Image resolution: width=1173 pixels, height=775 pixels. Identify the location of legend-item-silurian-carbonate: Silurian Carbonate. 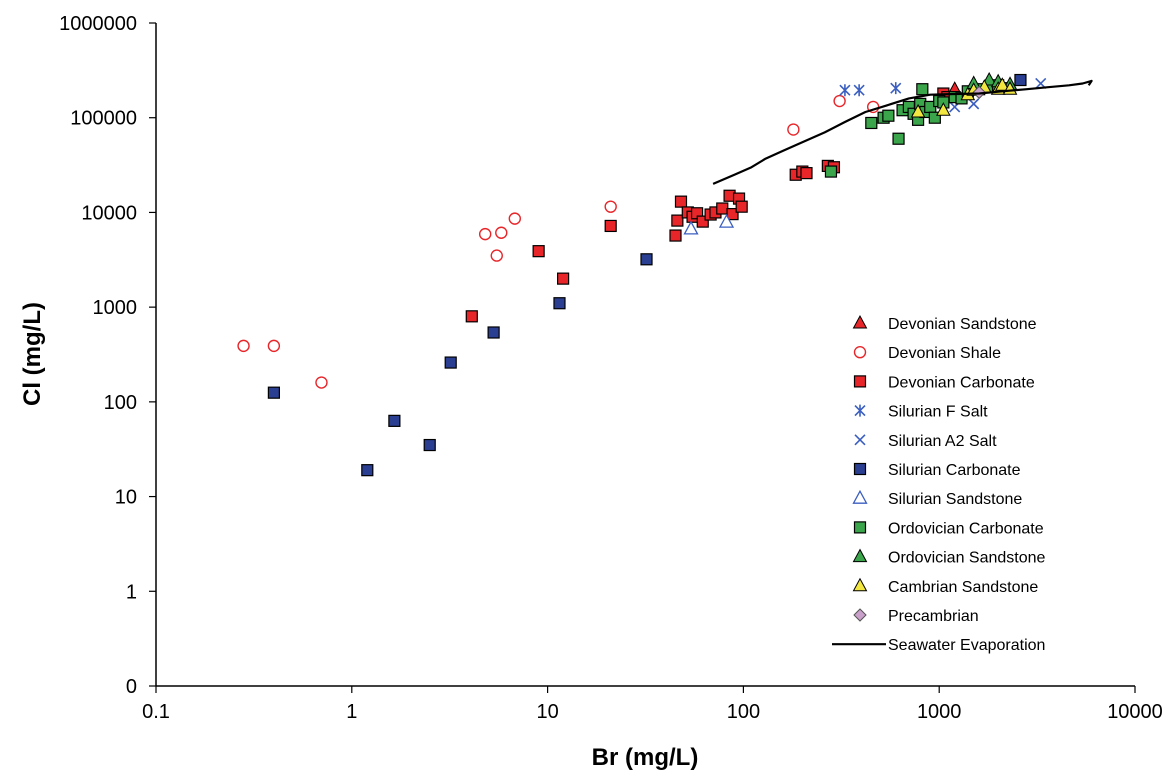
(937, 470).